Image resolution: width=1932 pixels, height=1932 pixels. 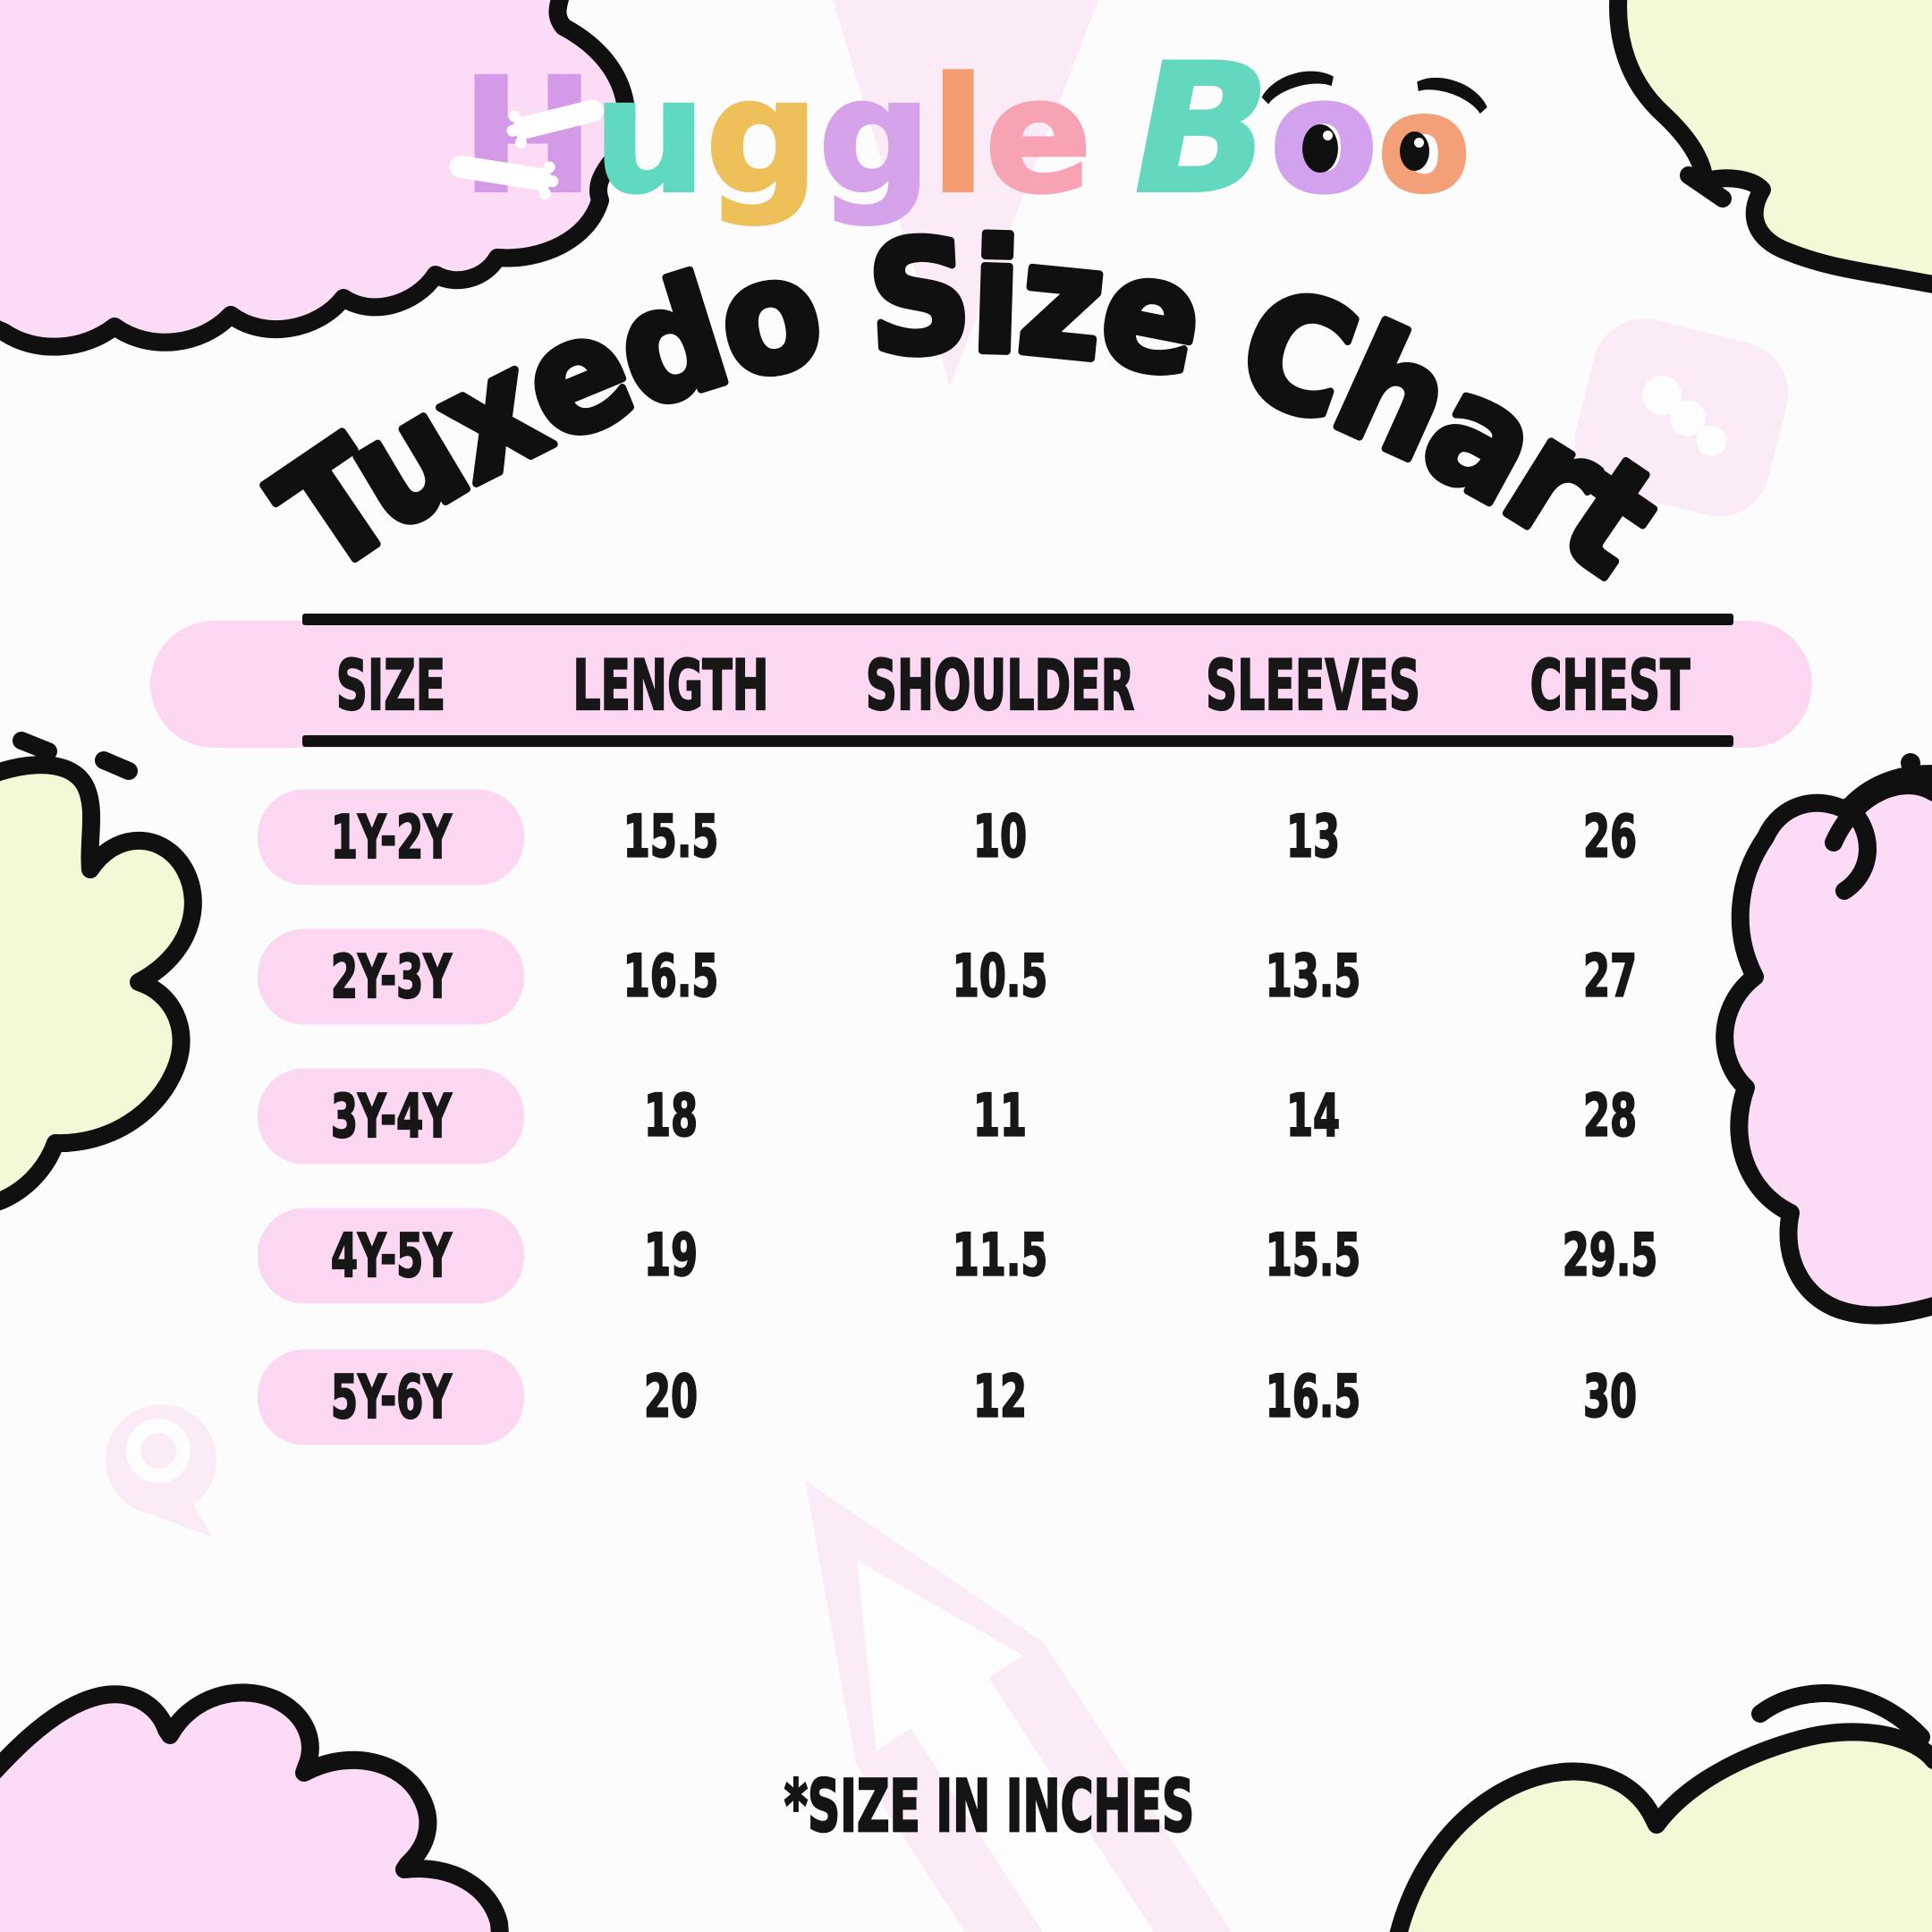 What do you see at coordinates (1000, 685) in the screenshot?
I see `column-header-shoulder: SHOULDER` at bounding box center [1000, 685].